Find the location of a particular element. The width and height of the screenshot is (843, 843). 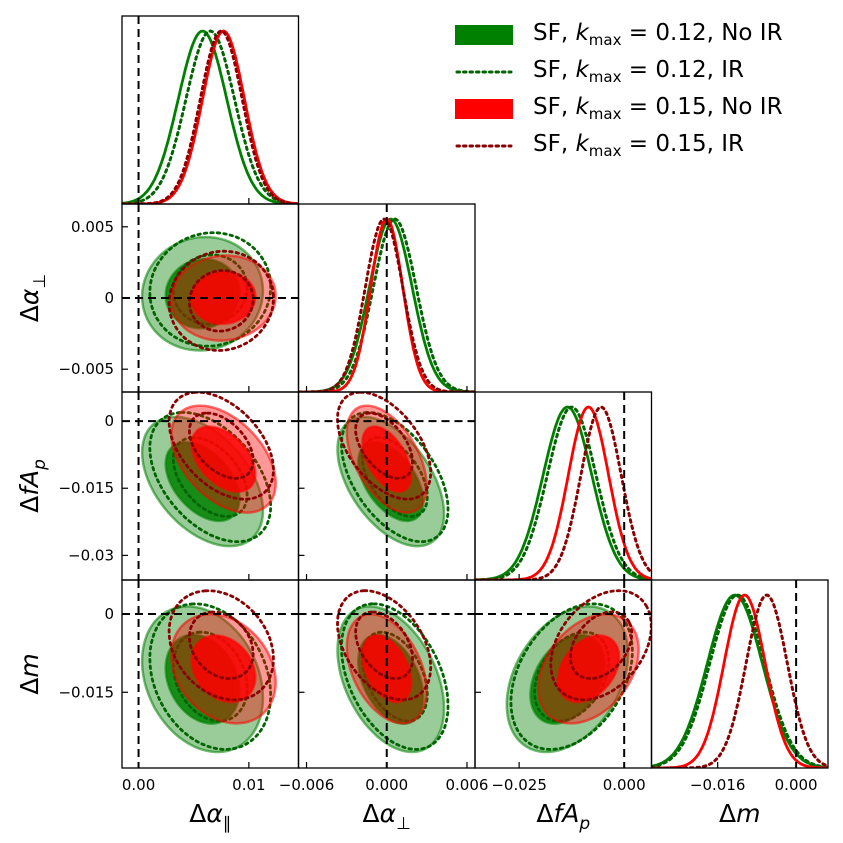

legend-label: SF, kmax = 0.15, No IR is located at coordinates (658, 108).